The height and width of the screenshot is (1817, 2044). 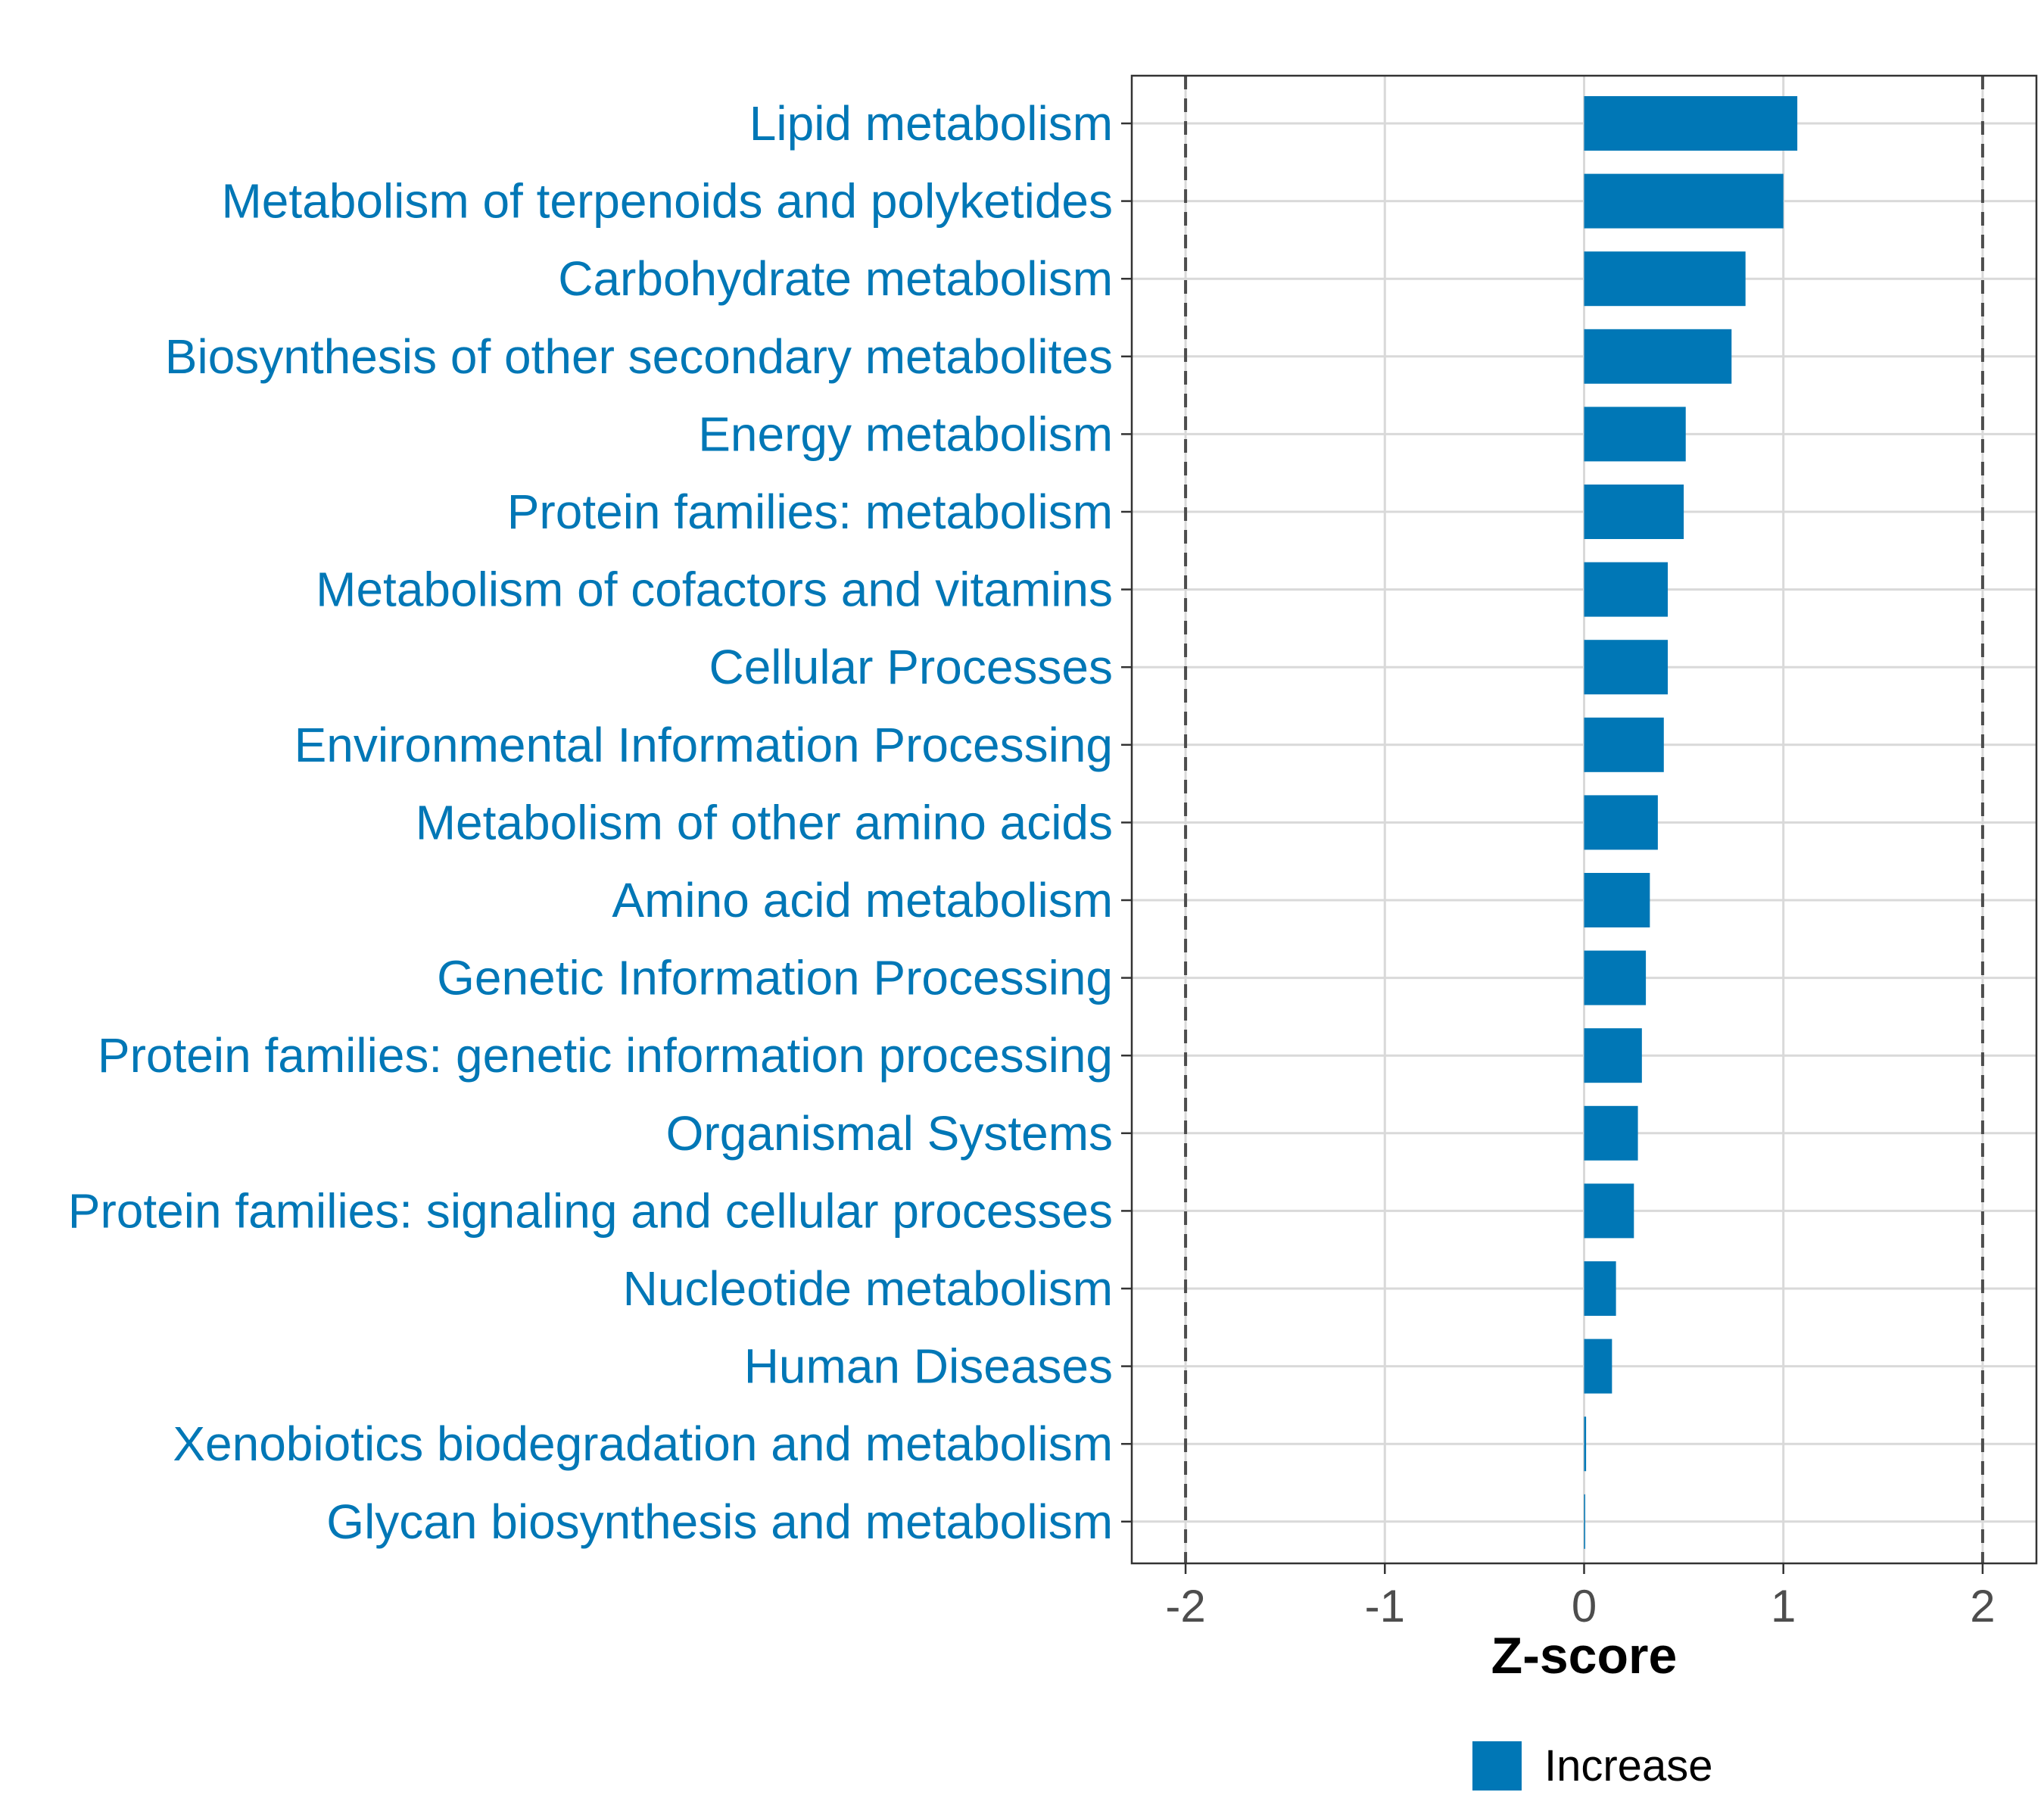 What do you see at coordinates (911, 667) in the screenshot?
I see `y-tick-label: Cellular Processes` at bounding box center [911, 667].